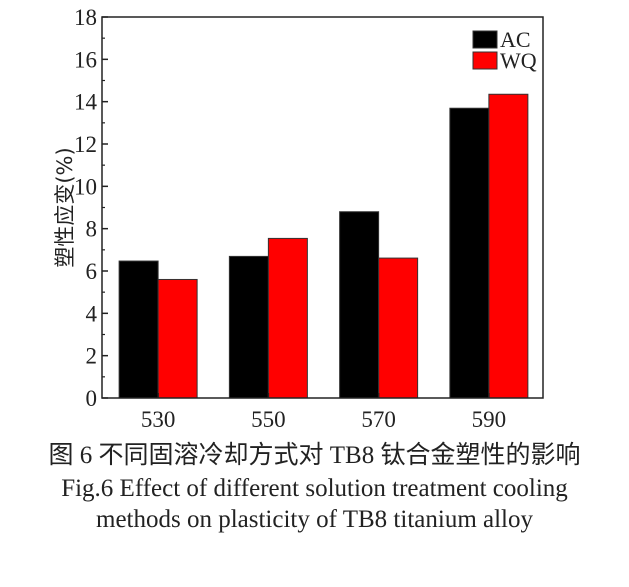 The height and width of the screenshot is (587, 629). What do you see at coordinates (268, 418) in the screenshot?
I see `x-tick-label: 550` at bounding box center [268, 418].